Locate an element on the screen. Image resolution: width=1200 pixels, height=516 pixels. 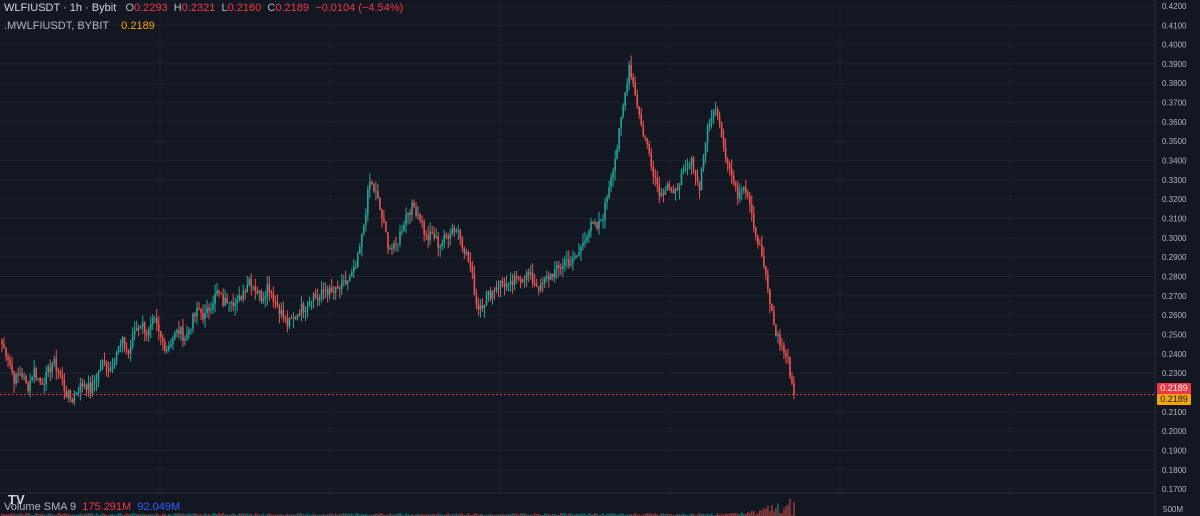
mark-symbol-label: .MWLFIUSDT, BYBIT is located at coordinates (56, 26).